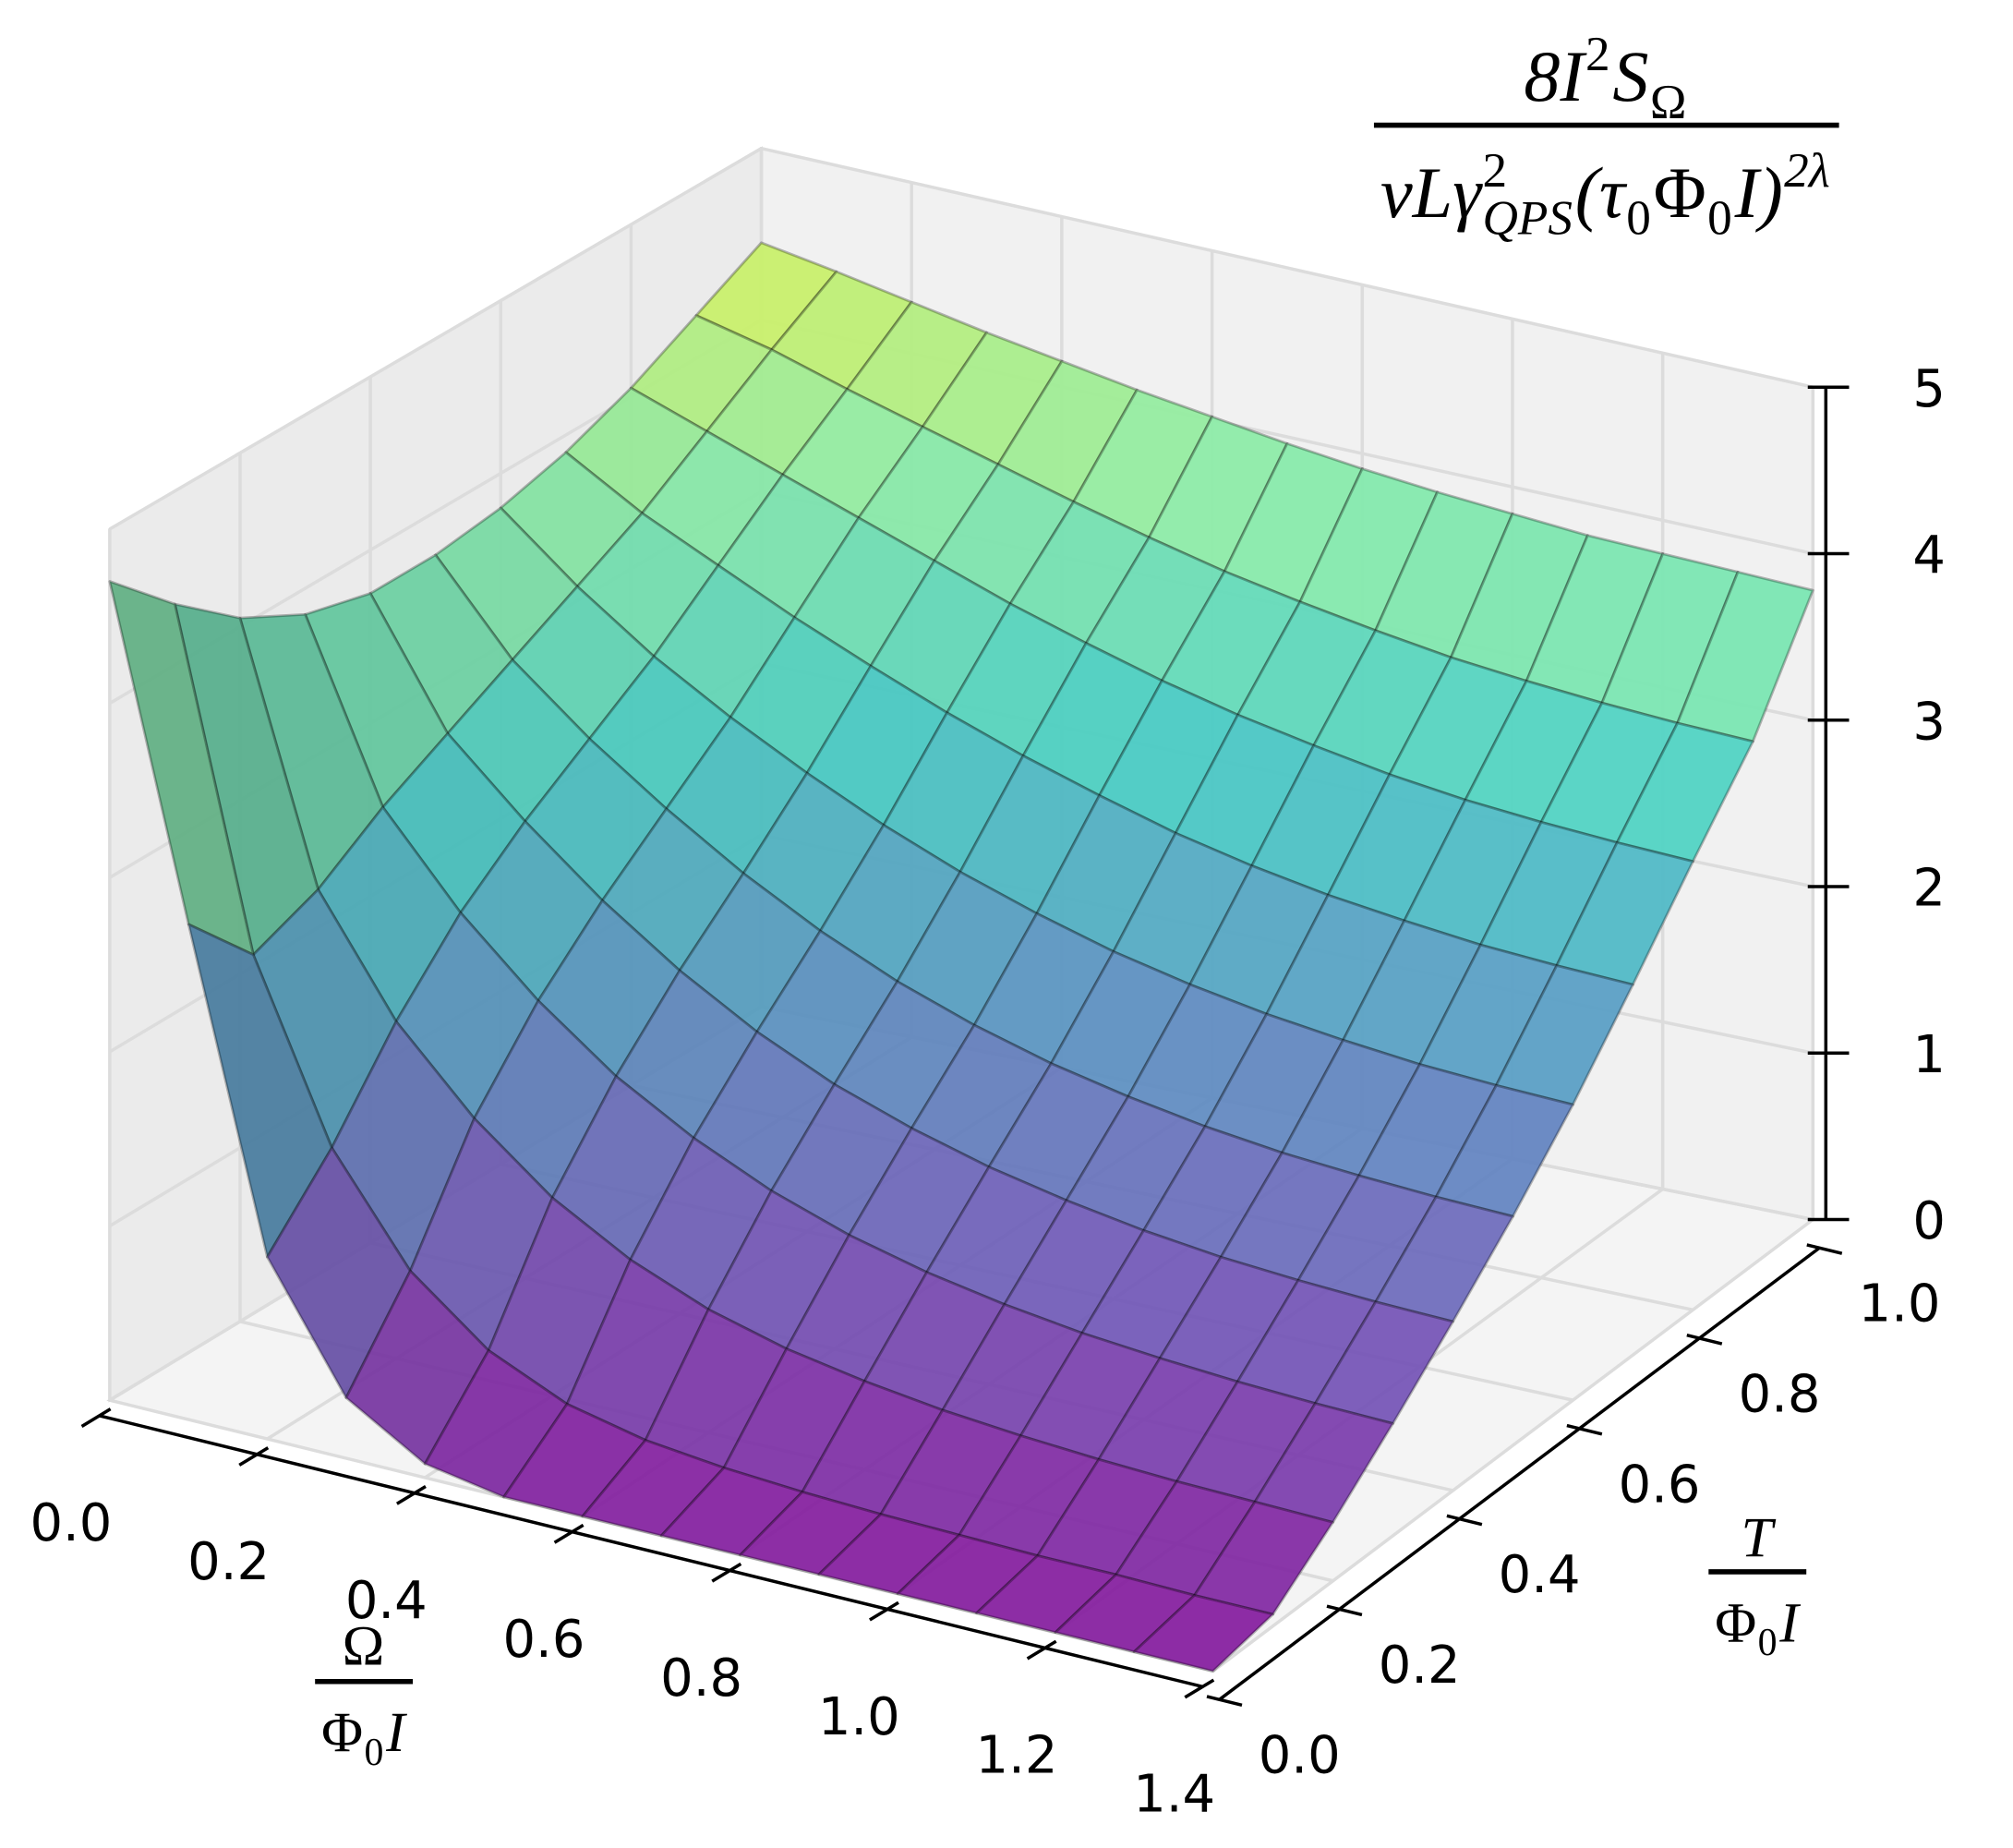 The height and width of the screenshot is (1848, 2013). What do you see at coordinates (1300, 1756) in the screenshot?
I see `y-tick-label: 0.0` at bounding box center [1300, 1756].